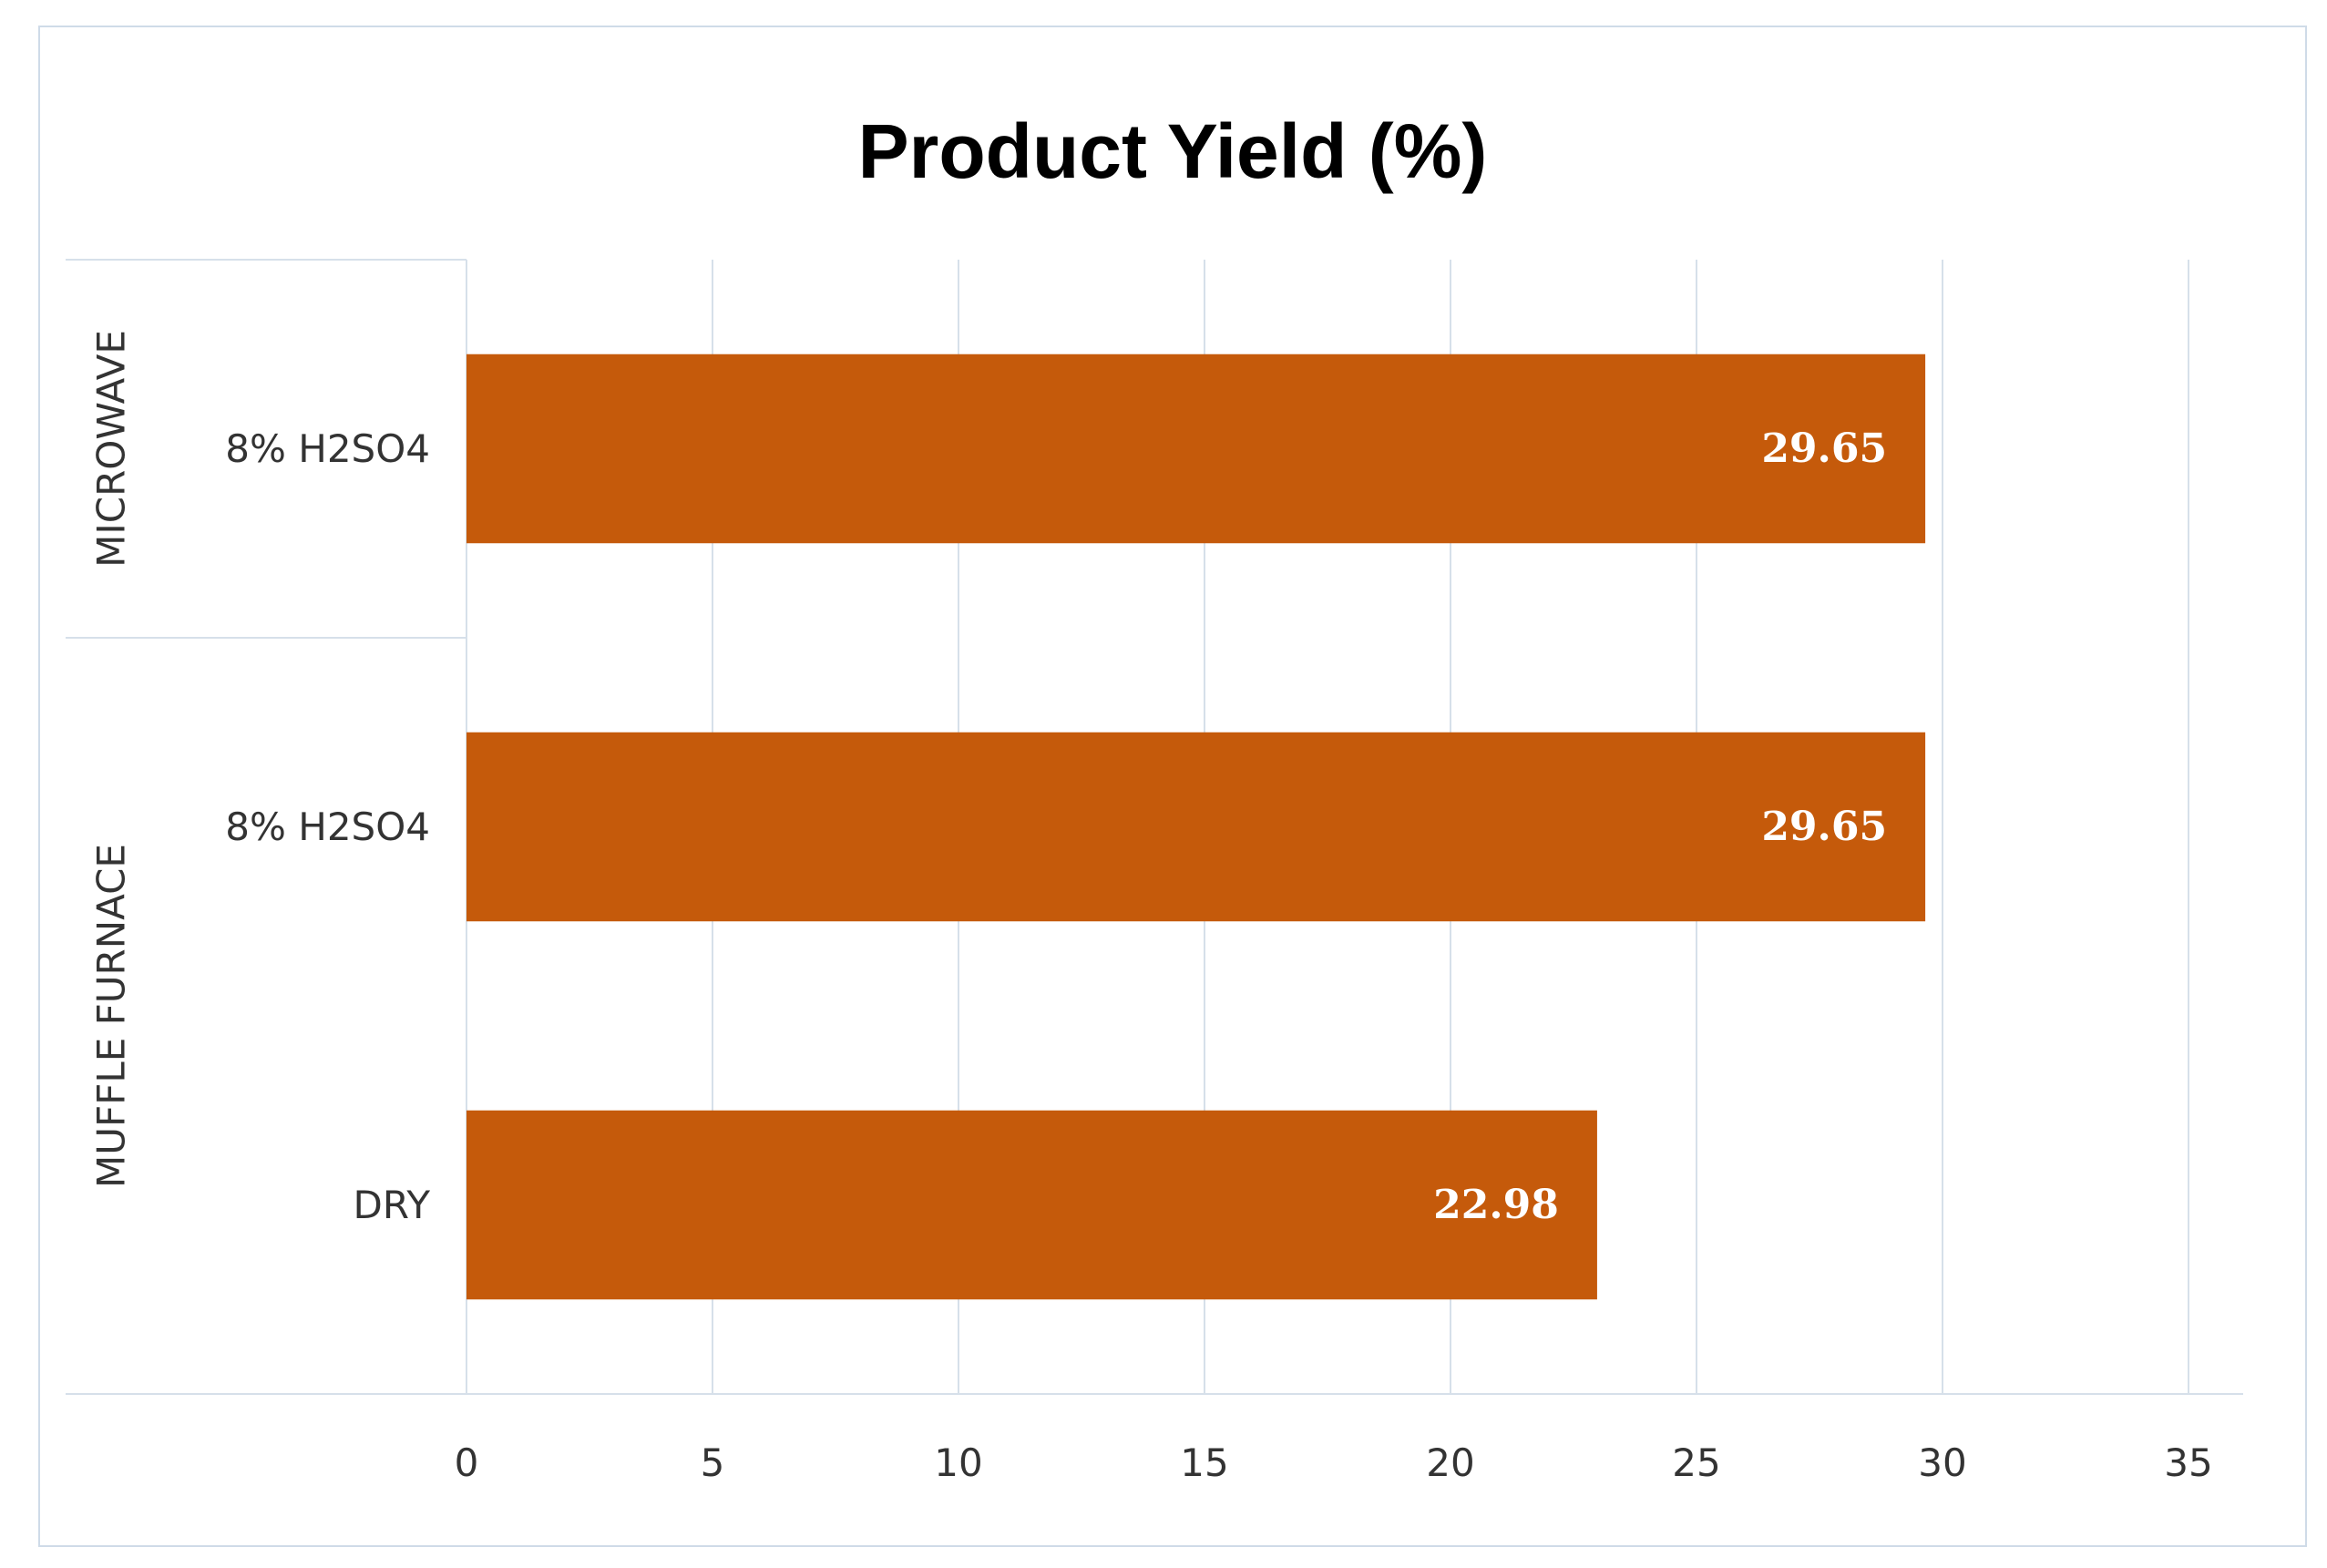 The height and width of the screenshot is (1568, 2327). What do you see at coordinates (713, 1462) in the screenshot?
I see `x-tick-label-5: 5` at bounding box center [713, 1462].